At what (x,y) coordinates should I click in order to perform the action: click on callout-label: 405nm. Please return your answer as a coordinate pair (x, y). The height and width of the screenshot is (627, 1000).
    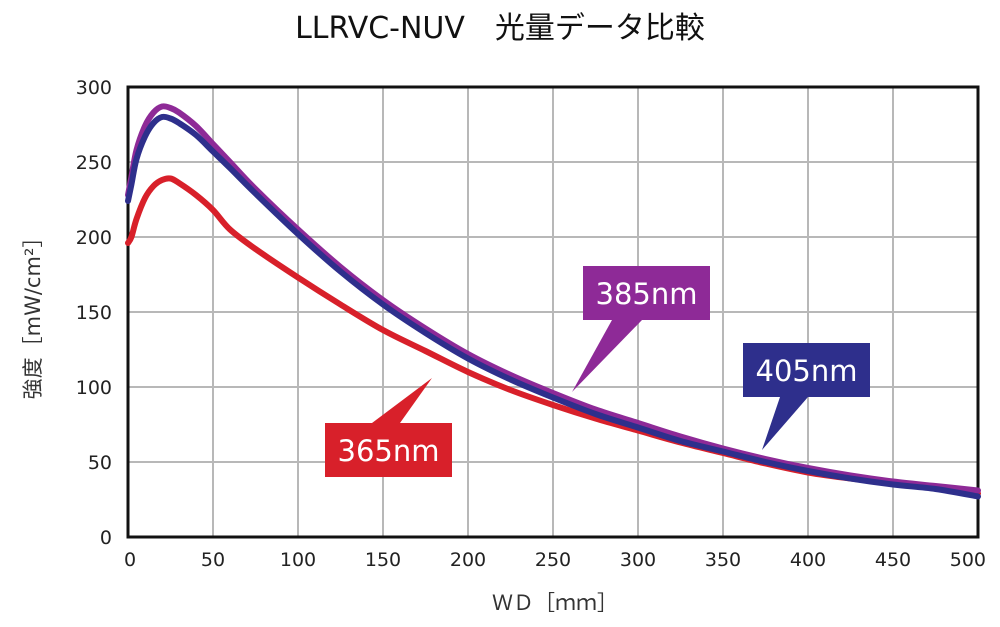
    Looking at the image, I should click on (807, 371).